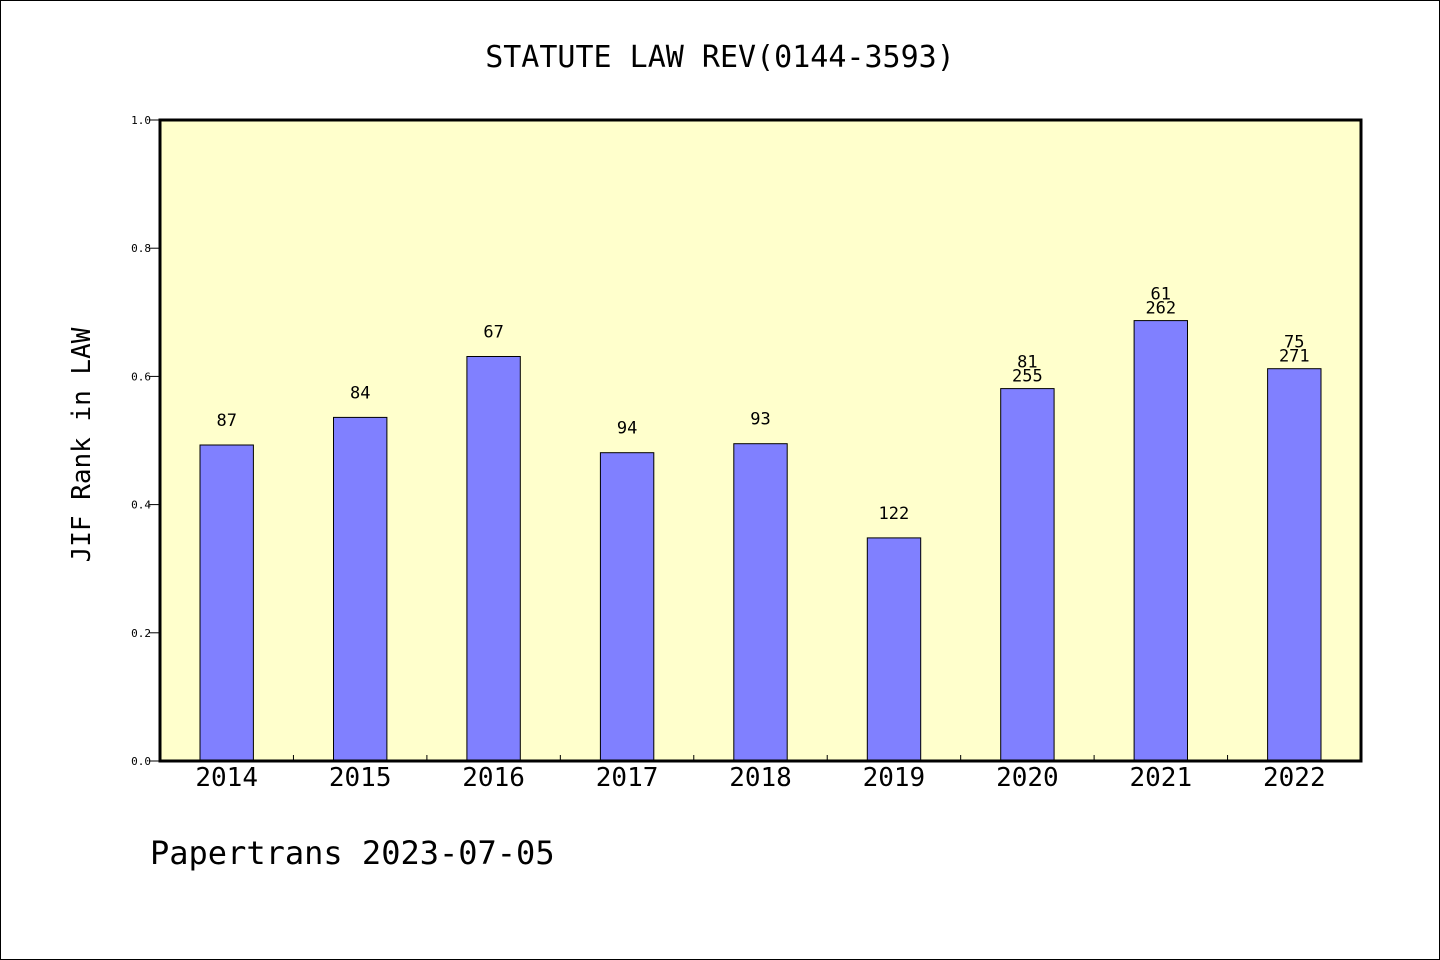 This screenshot has width=1440, height=960. What do you see at coordinates (352, 853) in the screenshot?
I see `footer-credit: Papertrans 2023-07-05` at bounding box center [352, 853].